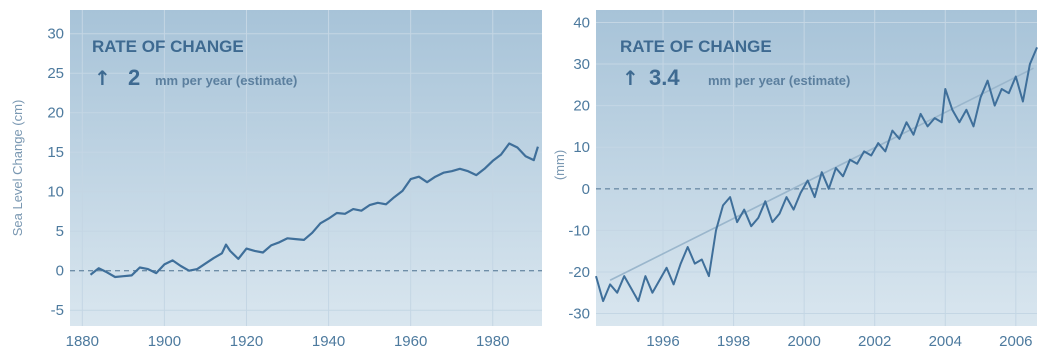 Image resolution: width=1038 pixels, height=353 pixels. Describe the element at coordinates (246, 341) in the screenshot. I see `left-x-tick-label: 1920` at that location.